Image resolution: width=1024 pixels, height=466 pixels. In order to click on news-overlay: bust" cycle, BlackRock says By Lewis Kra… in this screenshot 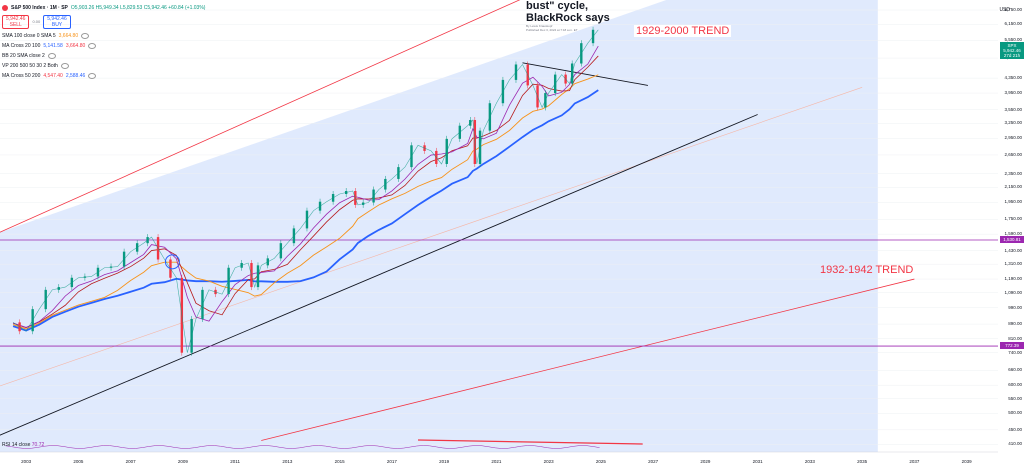, I will do `click(568, 16)`.